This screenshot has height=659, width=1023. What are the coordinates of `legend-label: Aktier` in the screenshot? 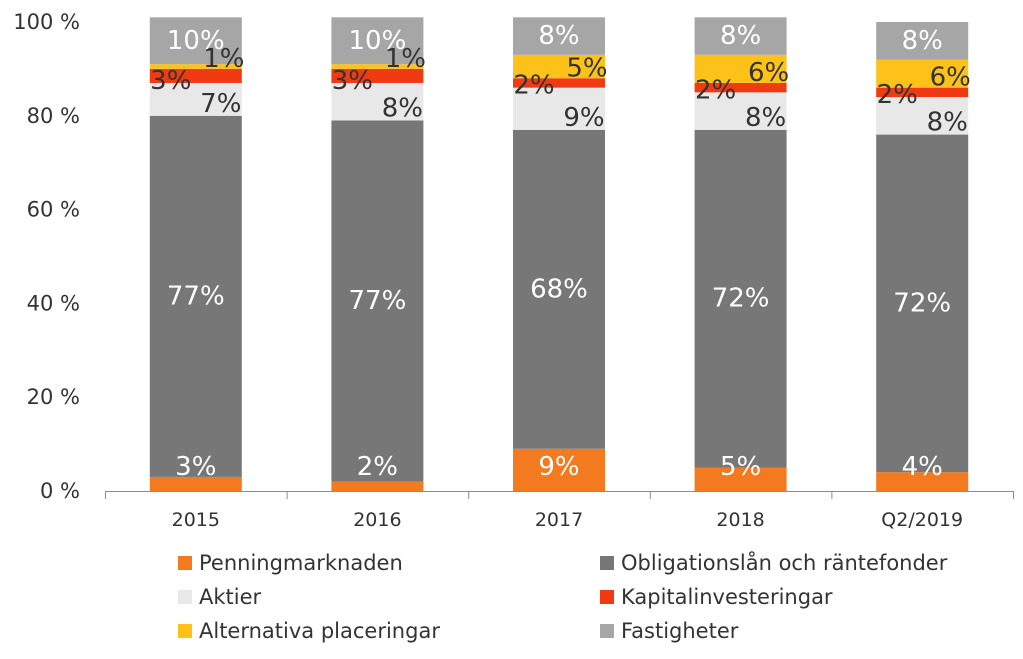 It's located at (230, 597).